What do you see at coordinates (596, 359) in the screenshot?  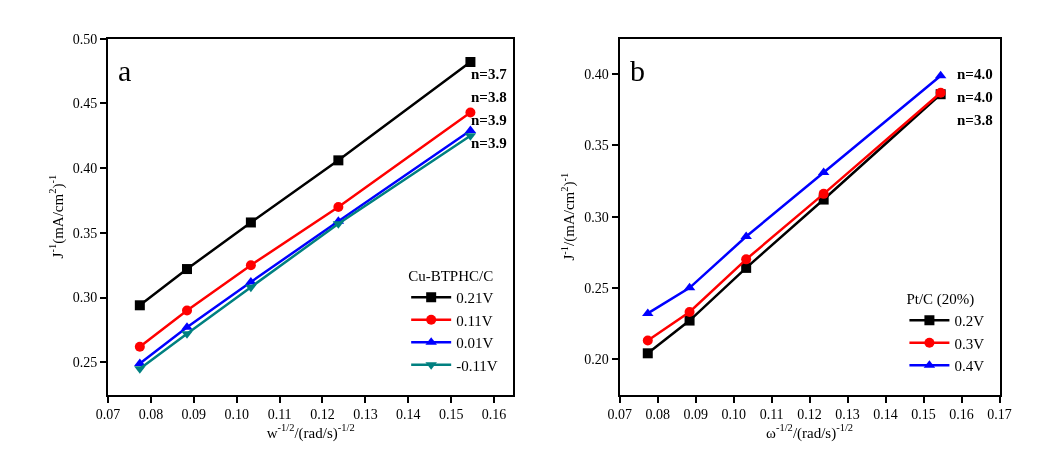 I see `y-tick-label: 0.20` at bounding box center [596, 359].